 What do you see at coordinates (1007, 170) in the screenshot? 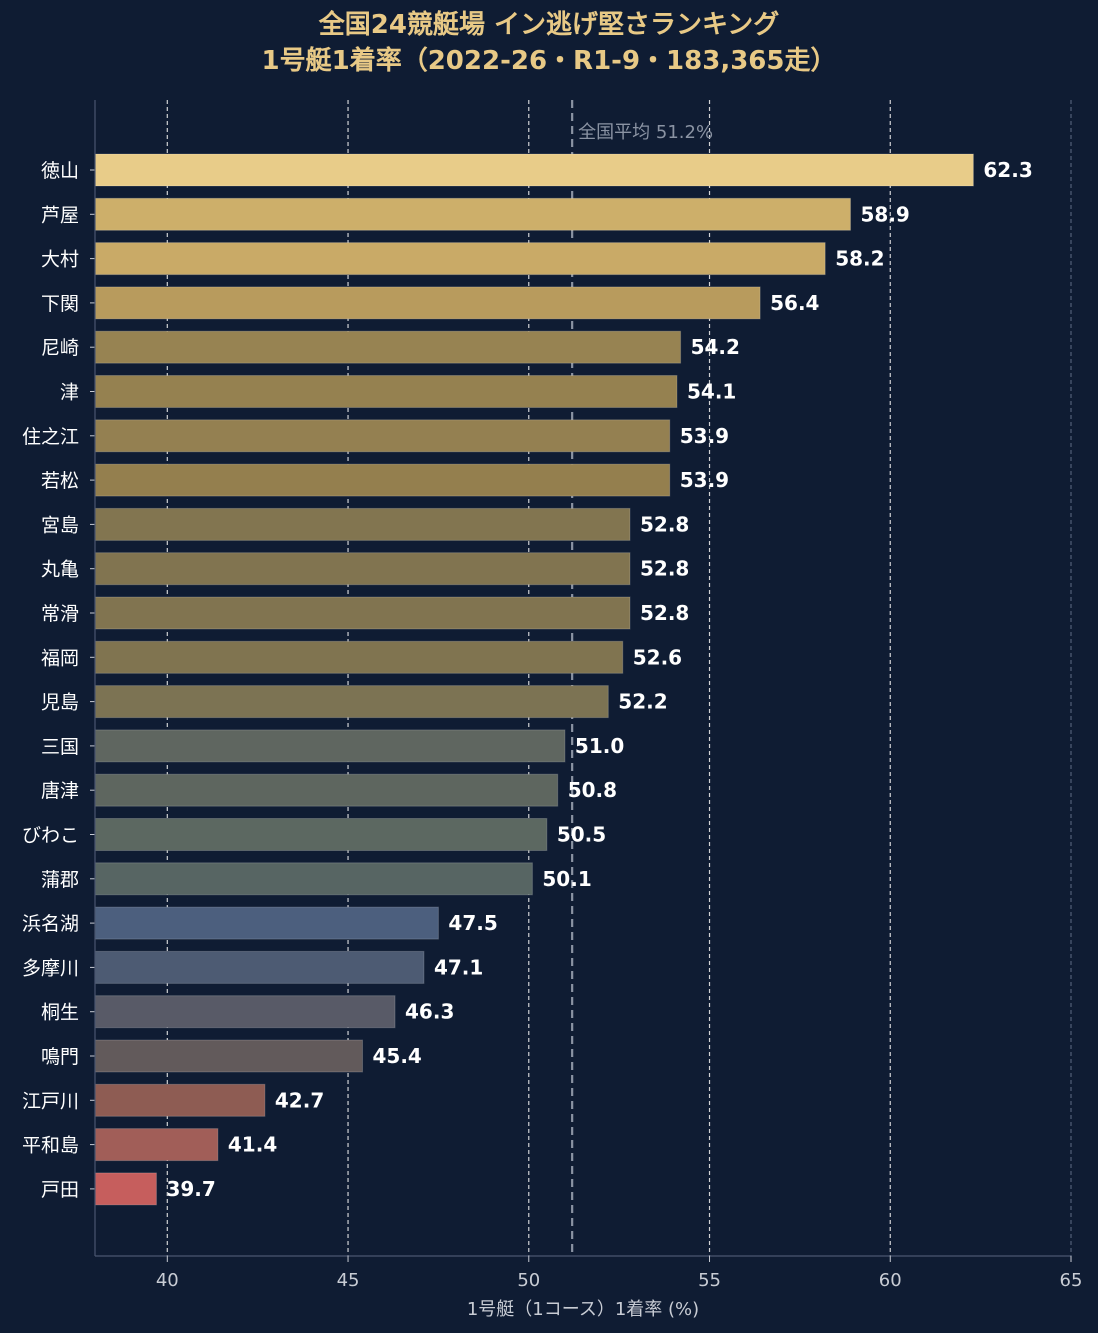
I see `value-label-徳山: 62.3` at bounding box center [1007, 170].